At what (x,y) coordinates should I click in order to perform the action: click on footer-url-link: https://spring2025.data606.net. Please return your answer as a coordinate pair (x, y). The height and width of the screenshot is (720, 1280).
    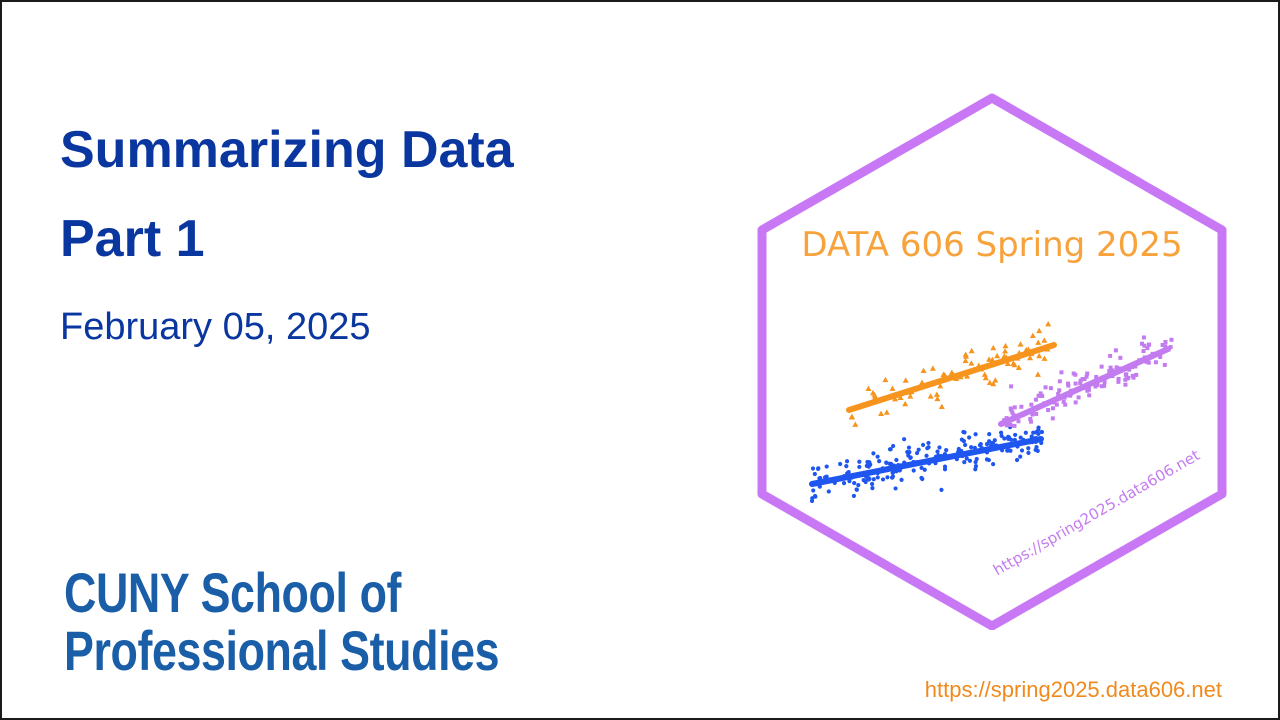
    Looking at the image, I should click on (1073, 689).